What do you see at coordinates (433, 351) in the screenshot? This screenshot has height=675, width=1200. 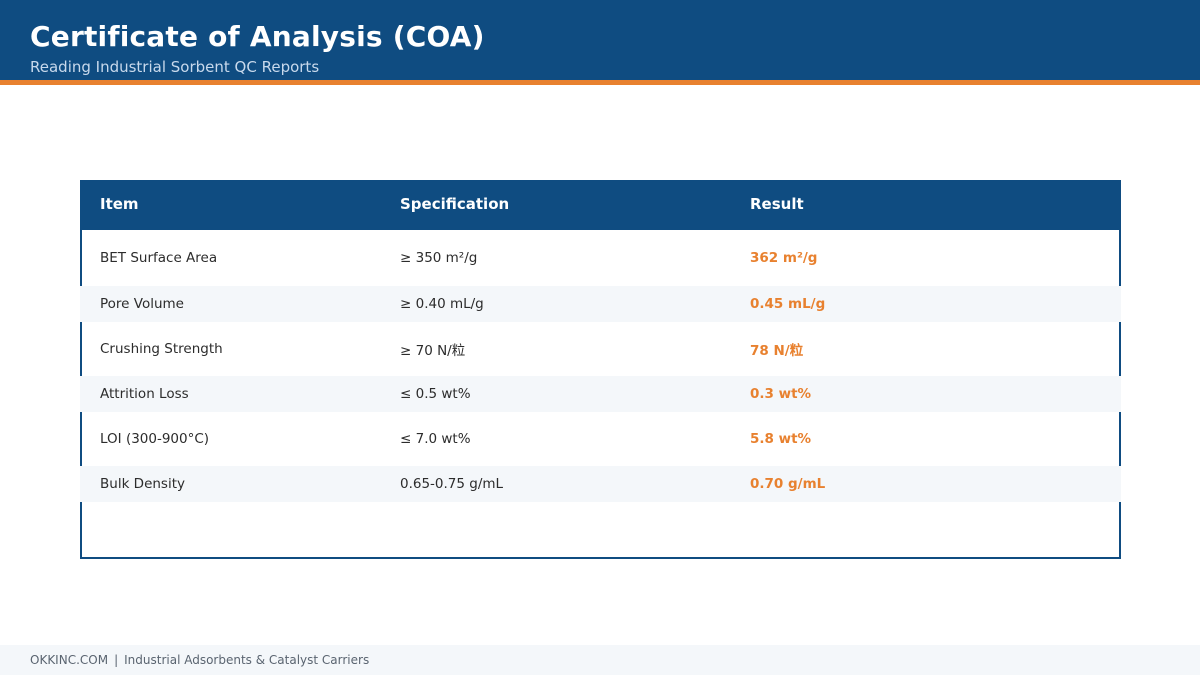 I see `spec-cell: ≥ 70 N/粒` at bounding box center [433, 351].